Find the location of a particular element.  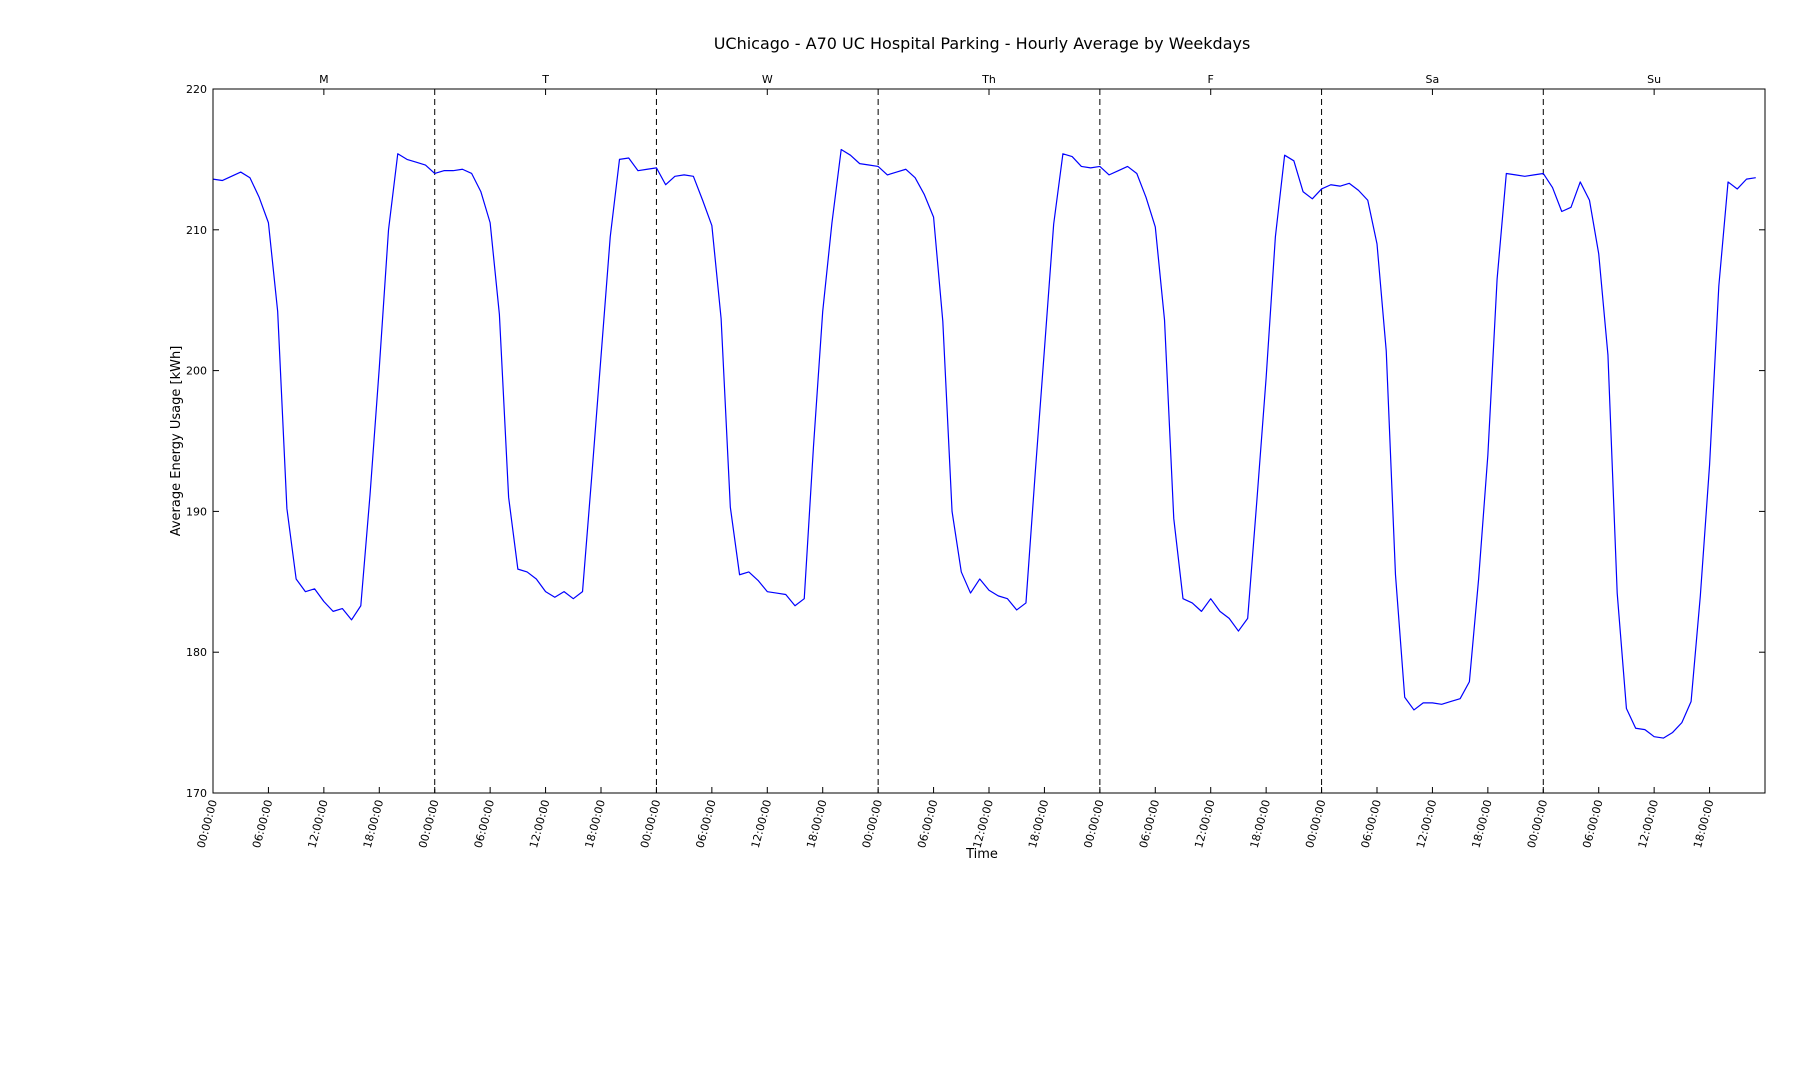

day-label: T is located at coordinates (545, 79).